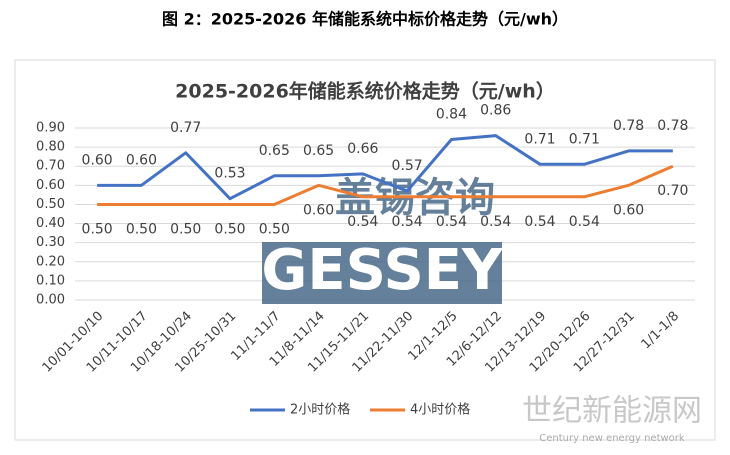  I want to click on legend-label: 2小时价格, so click(320, 410).